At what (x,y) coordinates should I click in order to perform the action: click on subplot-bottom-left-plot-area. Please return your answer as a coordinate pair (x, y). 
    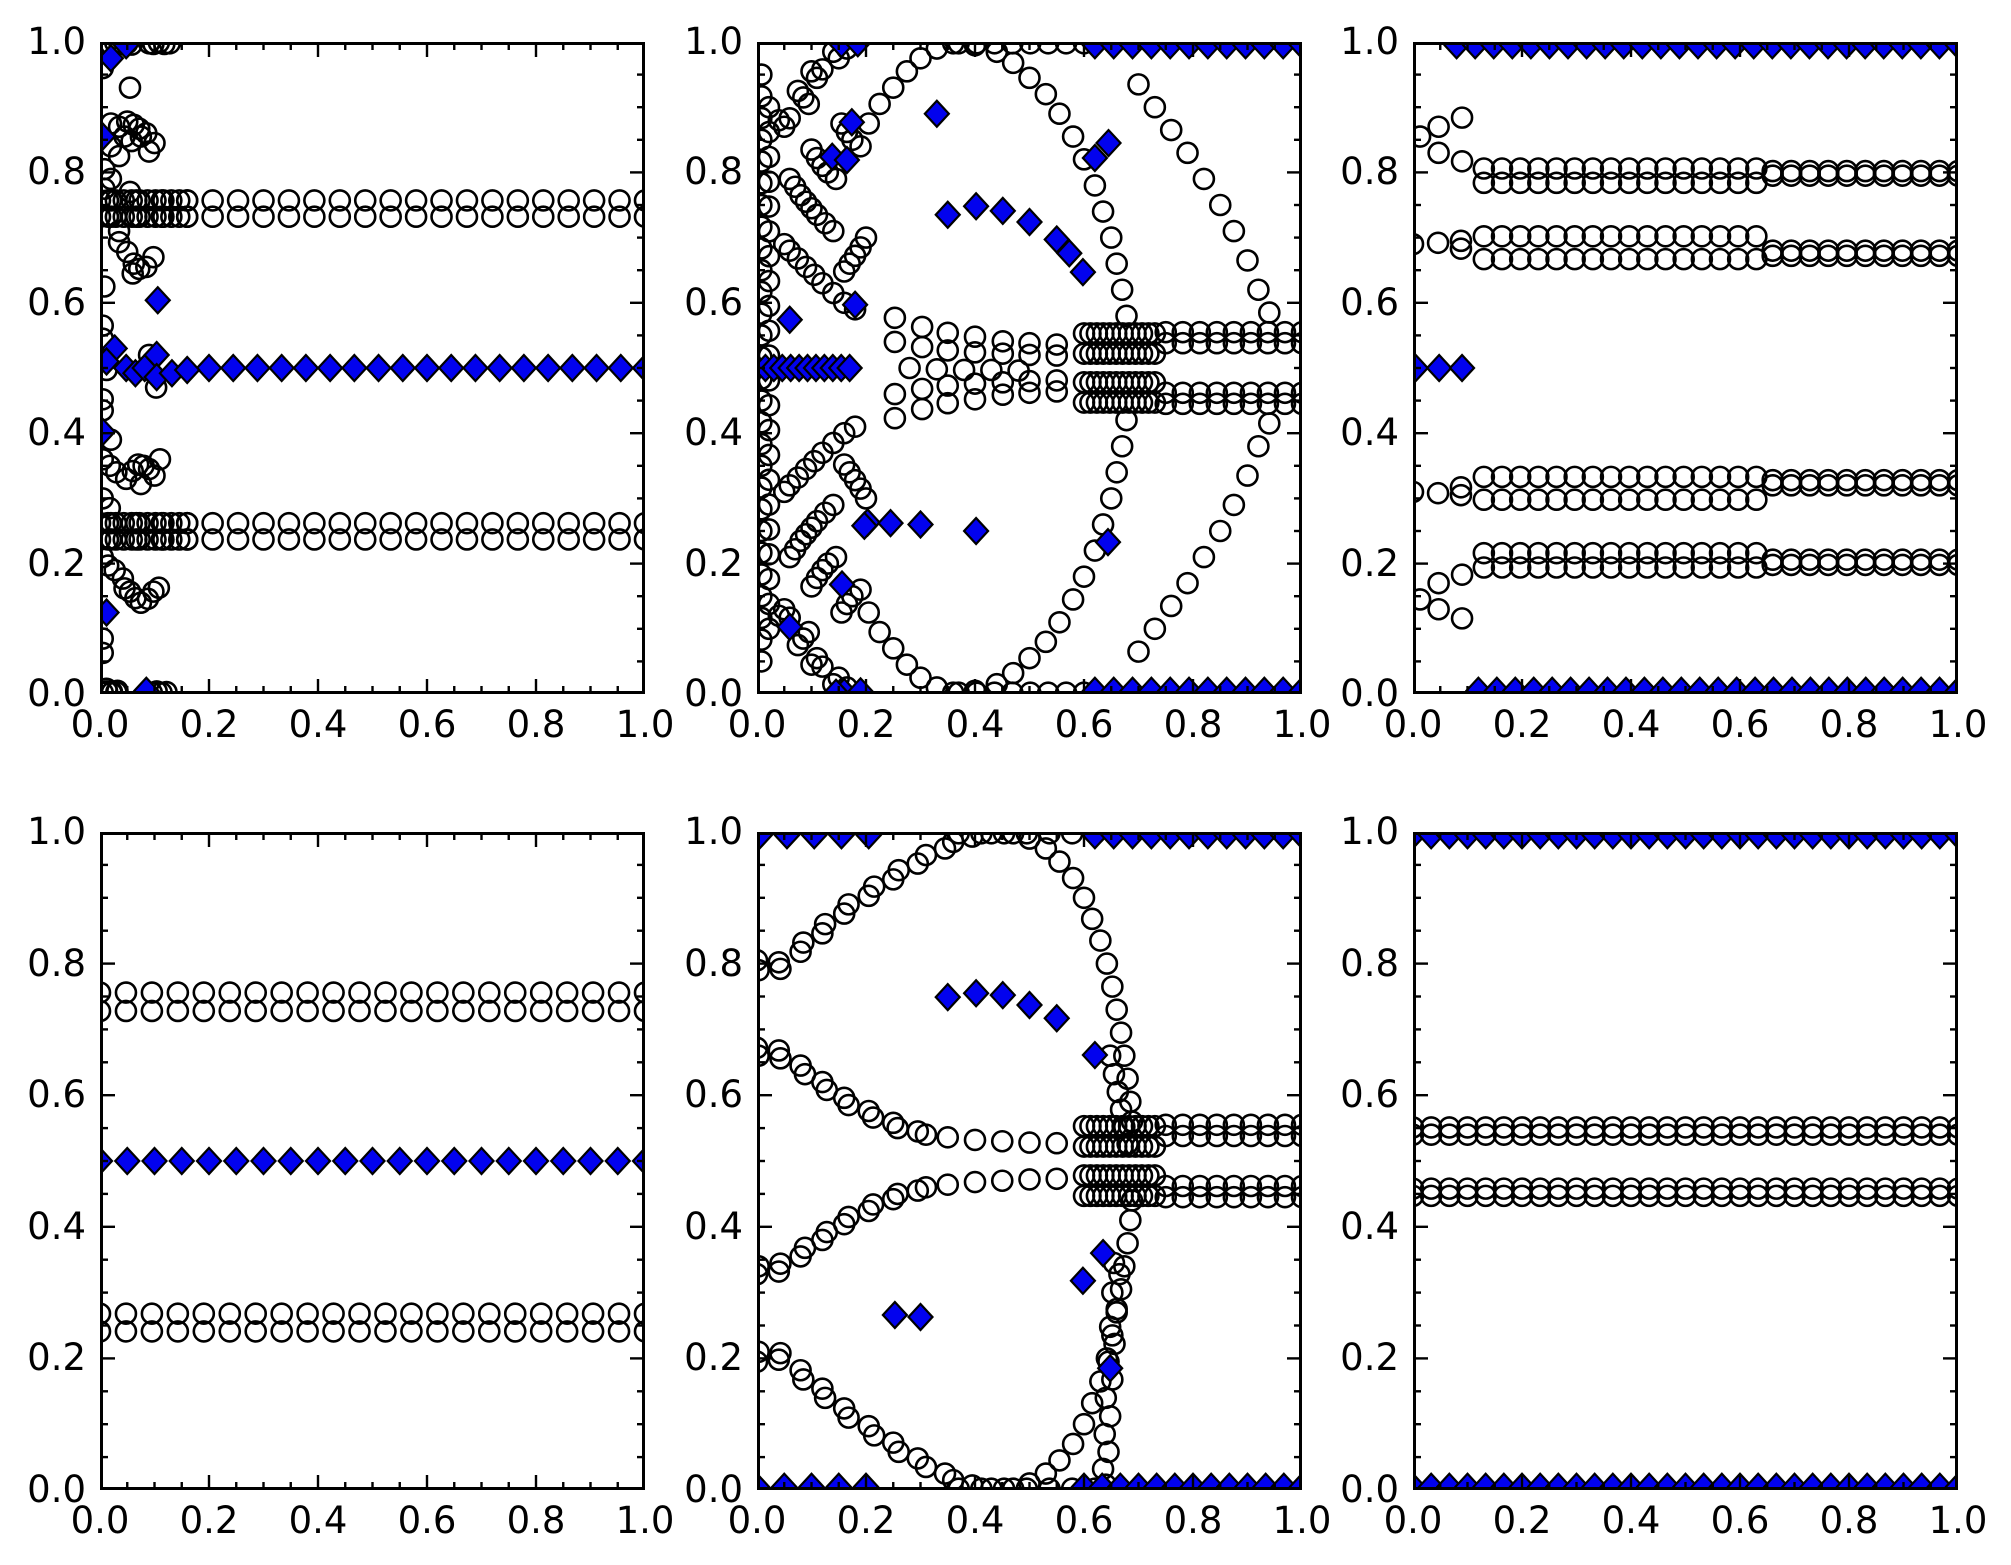
    Looking at the image, I should click on (372, 1161).